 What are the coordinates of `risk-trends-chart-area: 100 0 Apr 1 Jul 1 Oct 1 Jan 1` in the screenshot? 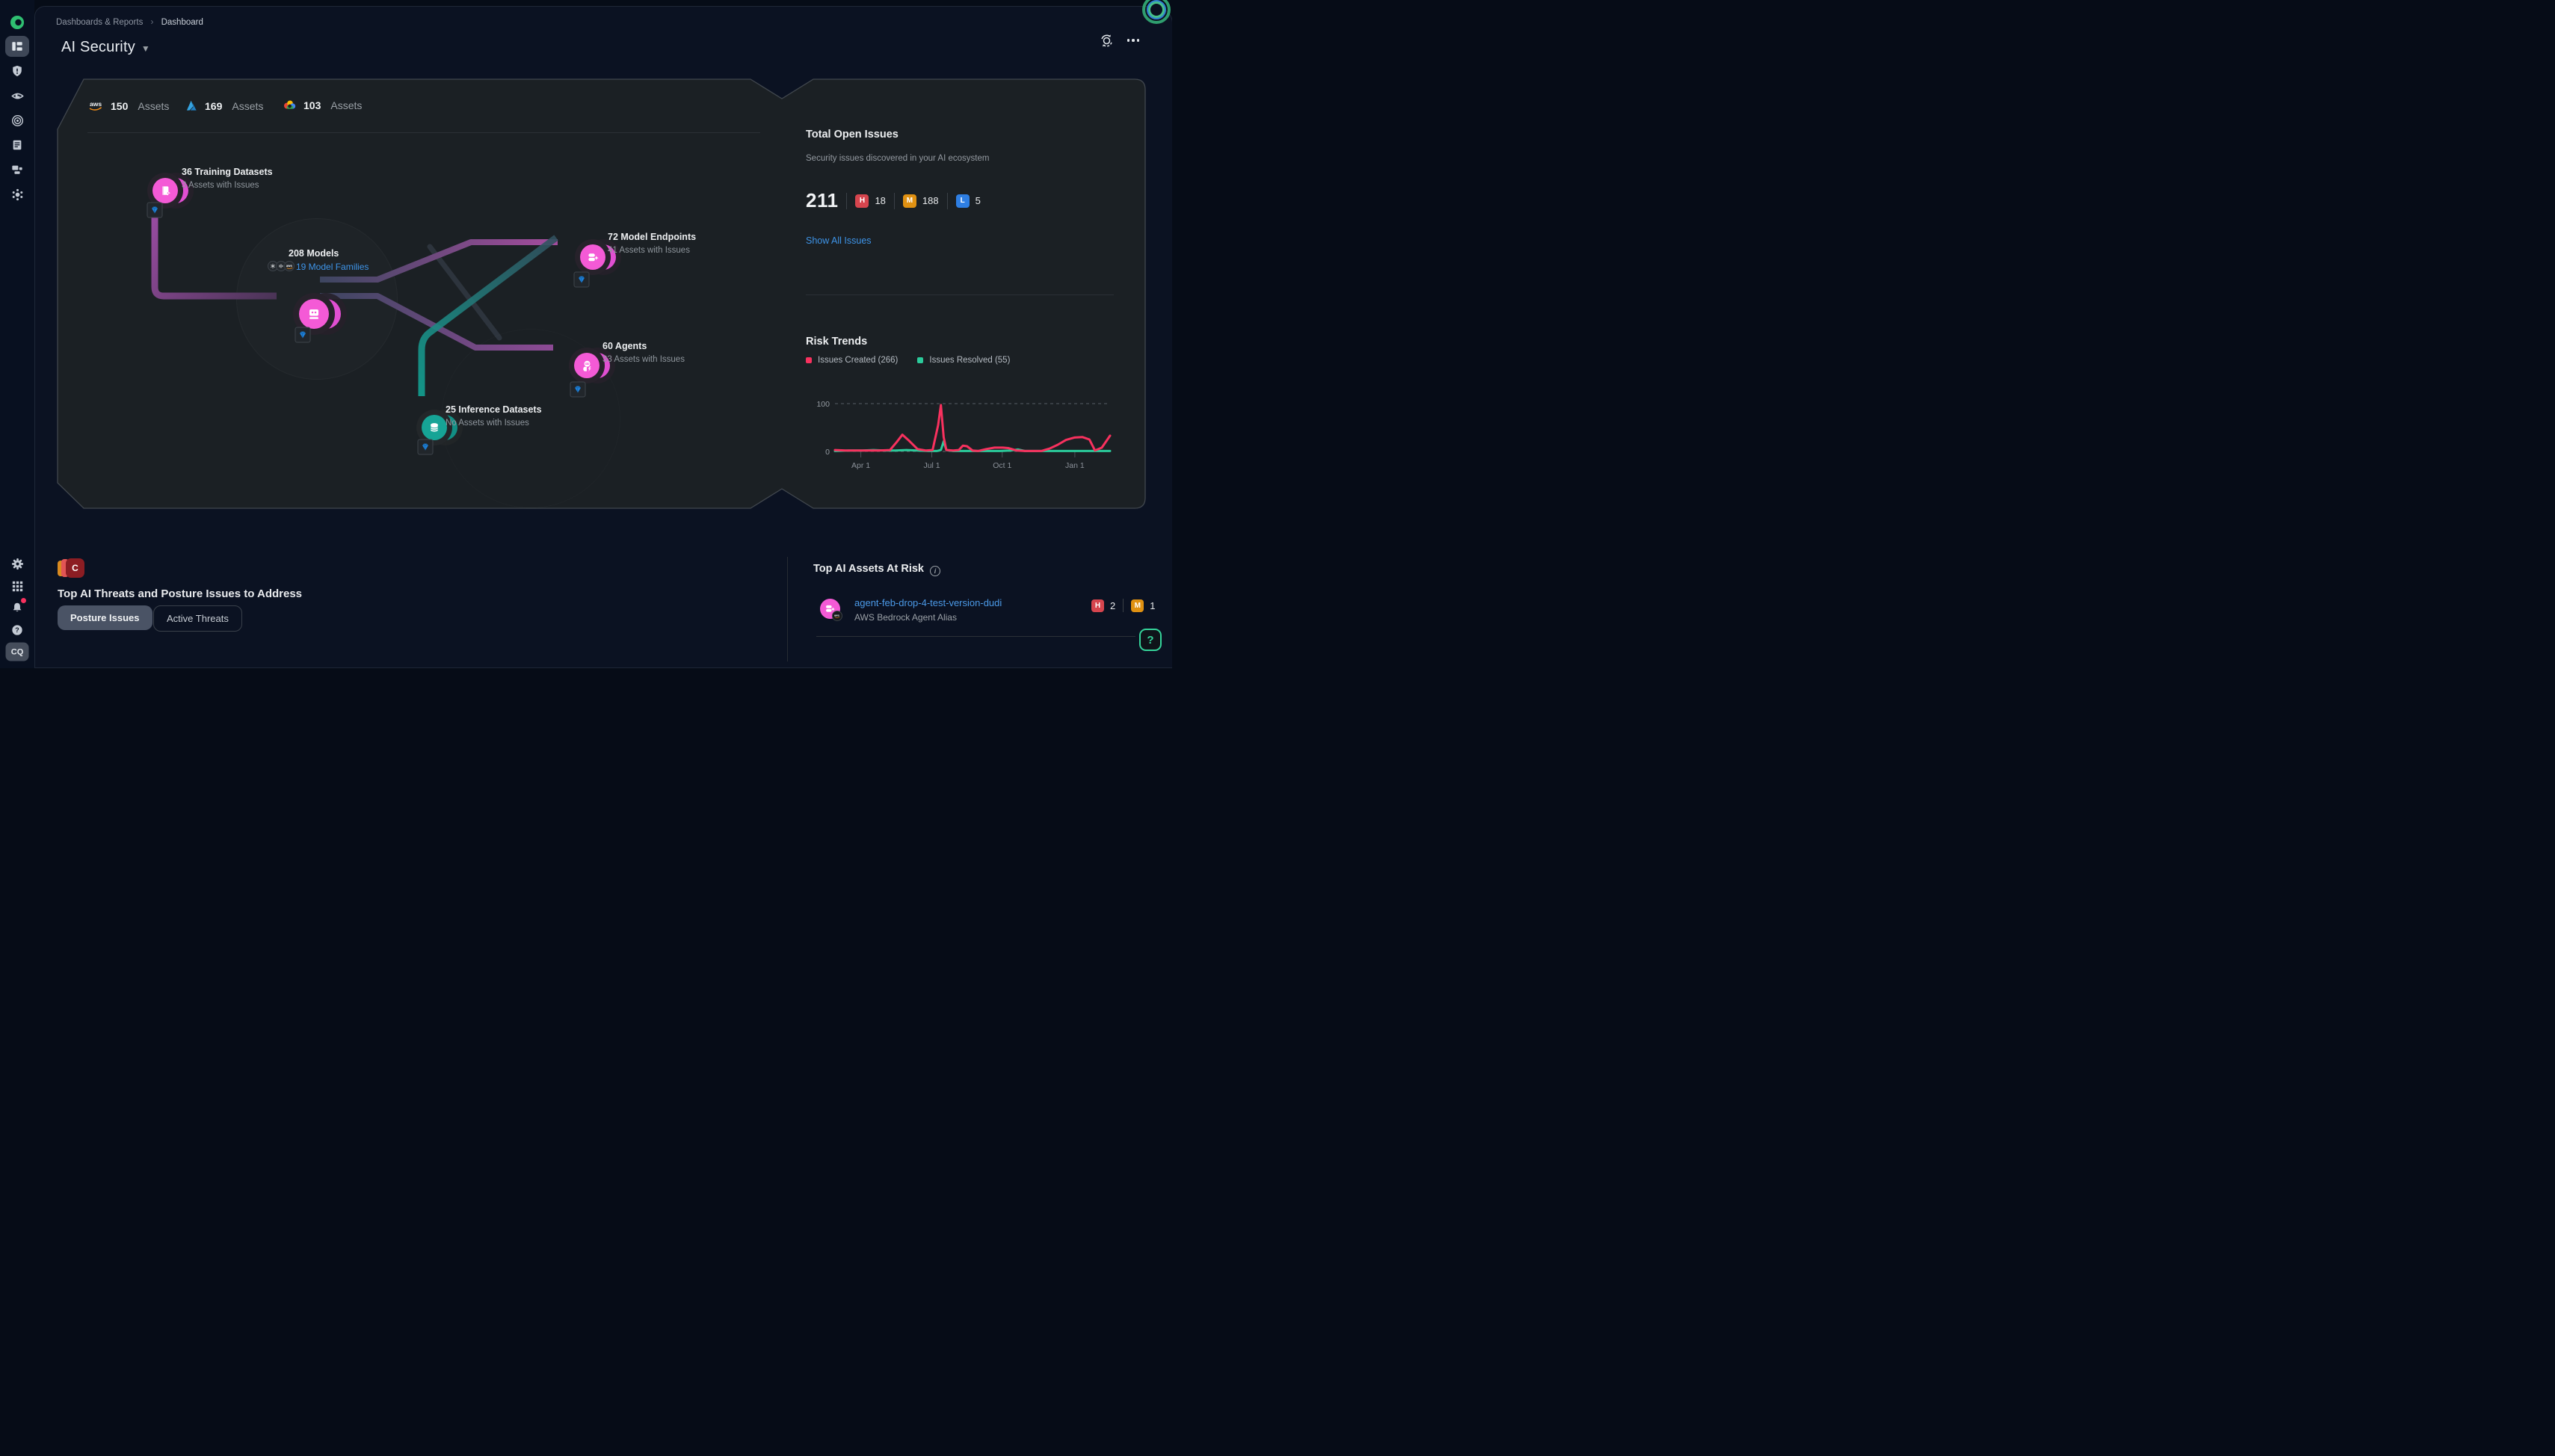 It's located at (960, 435).